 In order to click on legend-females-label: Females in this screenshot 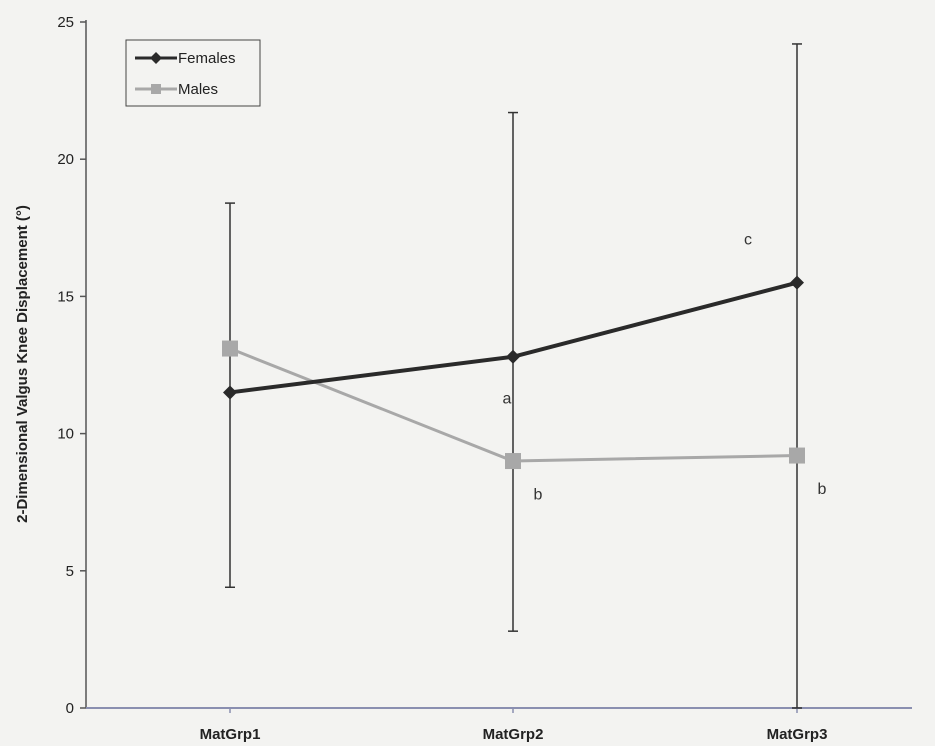, I will do `click(207, 58)`.